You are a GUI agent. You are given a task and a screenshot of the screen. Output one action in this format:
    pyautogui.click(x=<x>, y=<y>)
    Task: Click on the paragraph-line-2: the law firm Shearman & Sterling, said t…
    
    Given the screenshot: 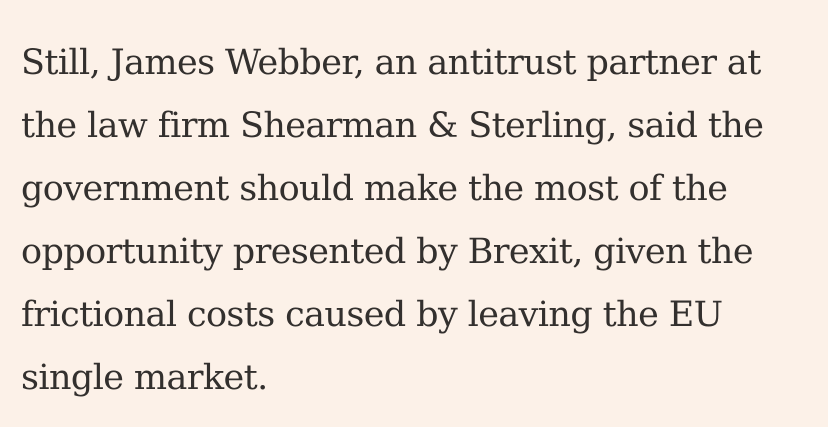 What is the action you would take?
    pyautogui.click(x=392, y=126)
    